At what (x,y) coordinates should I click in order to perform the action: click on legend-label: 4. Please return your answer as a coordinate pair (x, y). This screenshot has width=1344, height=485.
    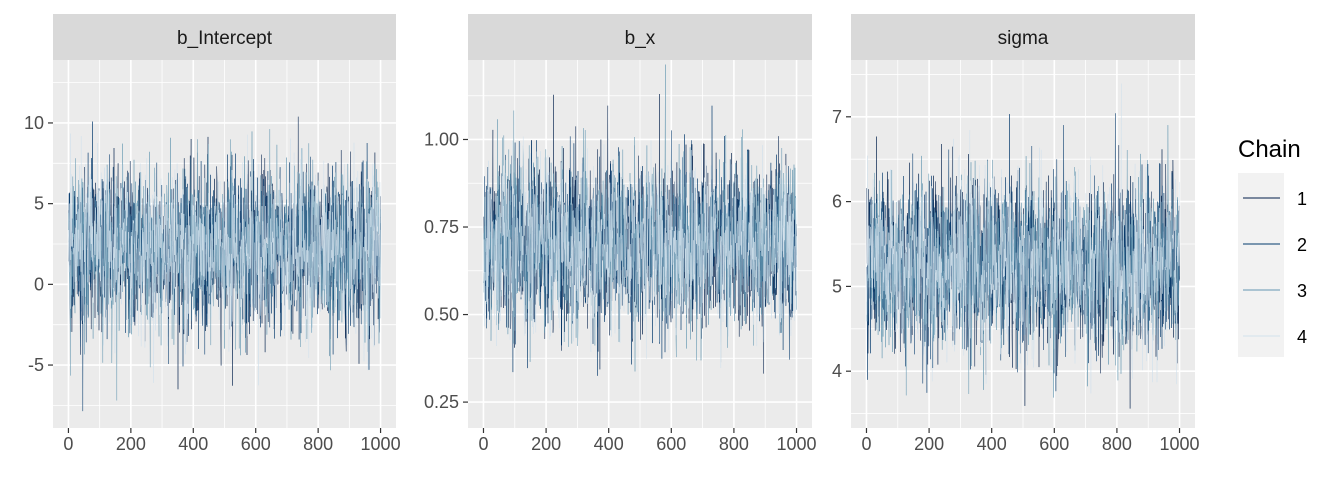
    Looking at the image, I should click on (1302, 337).